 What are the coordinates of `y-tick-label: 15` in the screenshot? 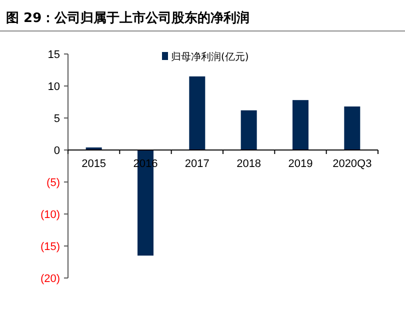 It's located at (54, 55).